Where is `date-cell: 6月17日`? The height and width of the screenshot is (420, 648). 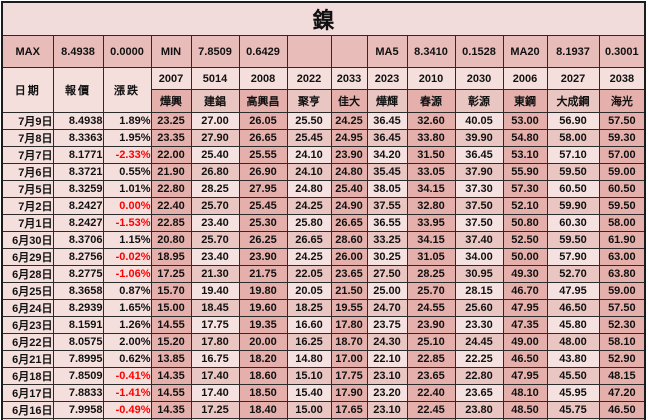
date-cell: 6月17日 is located at coordinates (27, 393).